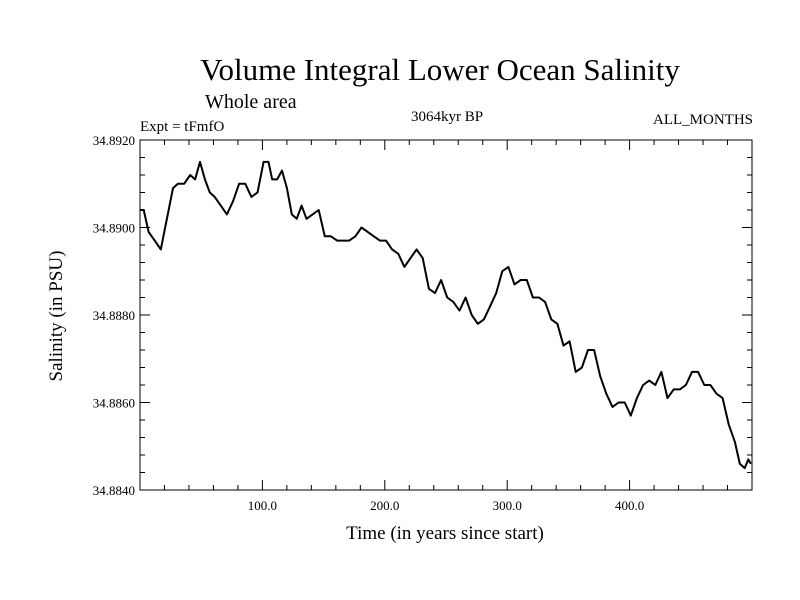 The image size is (800, 600). What do you see at coordinates (114, 228) in the screenshot?
I see `y-tick-label: 34.8900` at bounding box center [114, 228].